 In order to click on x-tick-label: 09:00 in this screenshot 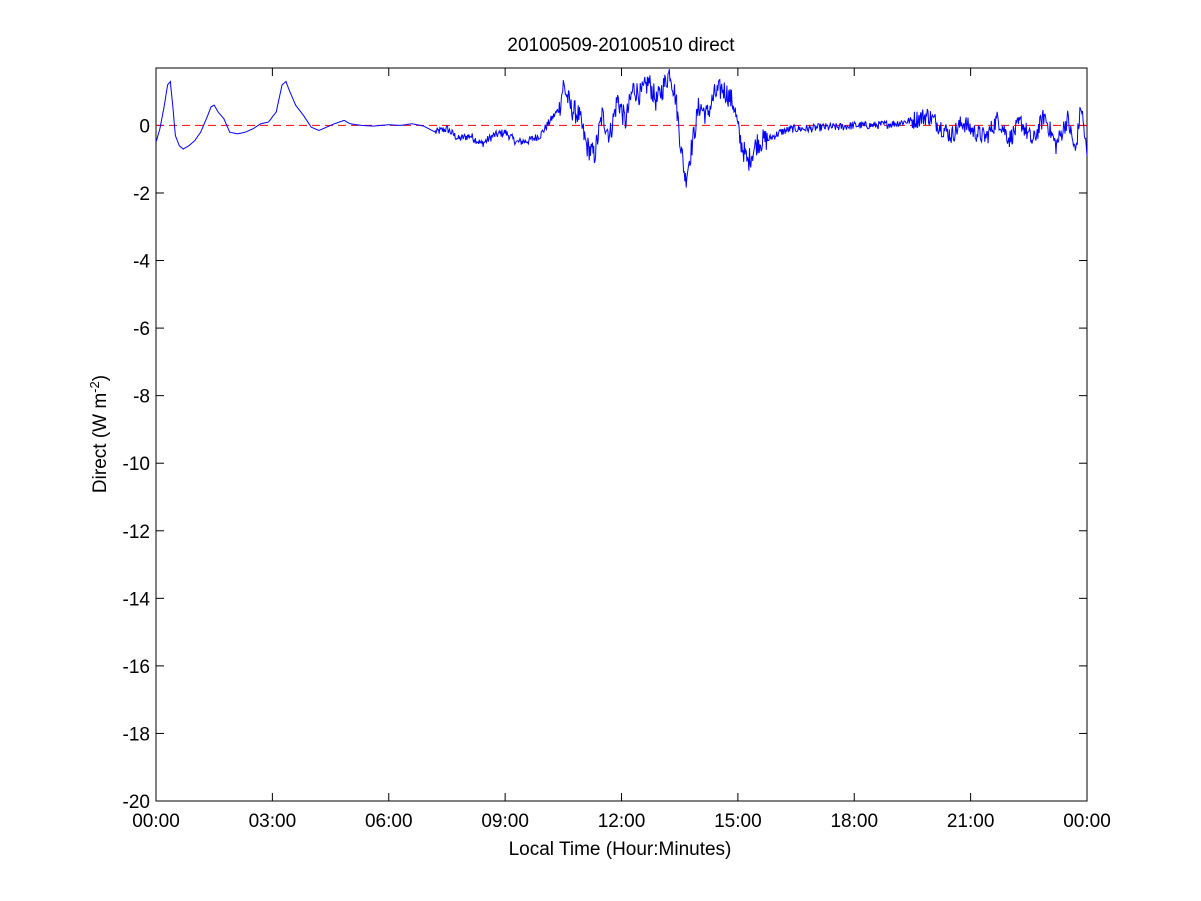, I will do `click(505, 821)`.